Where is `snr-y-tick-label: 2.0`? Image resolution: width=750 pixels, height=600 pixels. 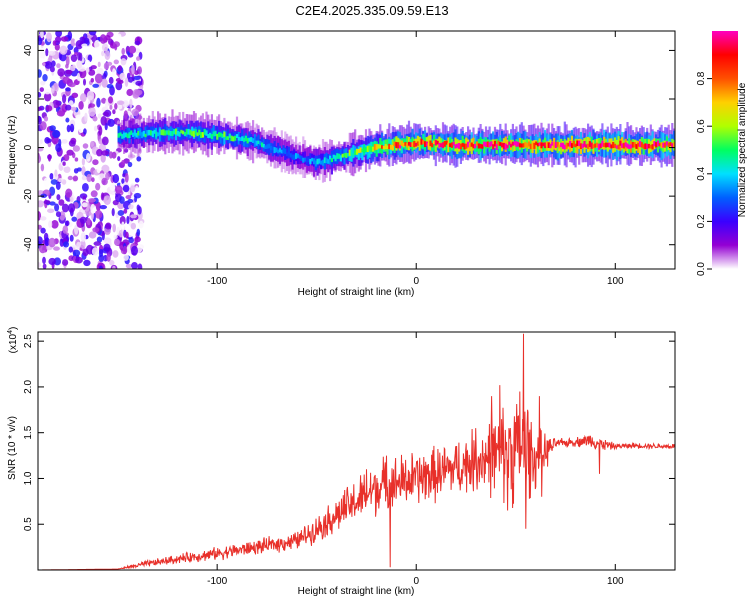
snr-y-tick-label: 2.0 is located at coordinates (28, 387).